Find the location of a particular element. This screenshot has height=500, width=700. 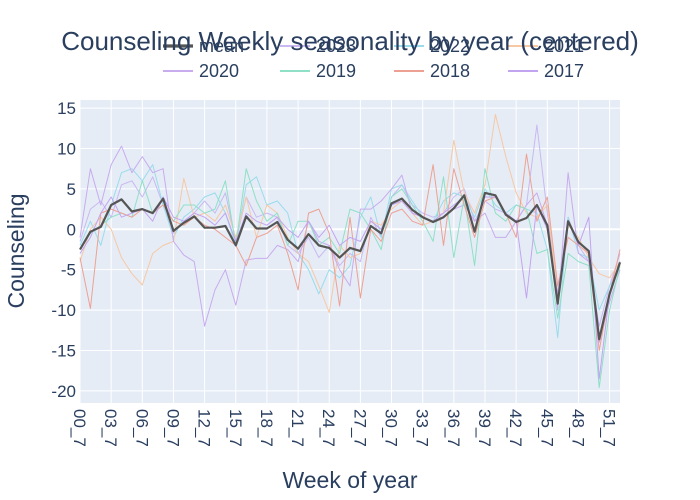

legend-label-2023: 2023 is located at coordinates (336, 46).